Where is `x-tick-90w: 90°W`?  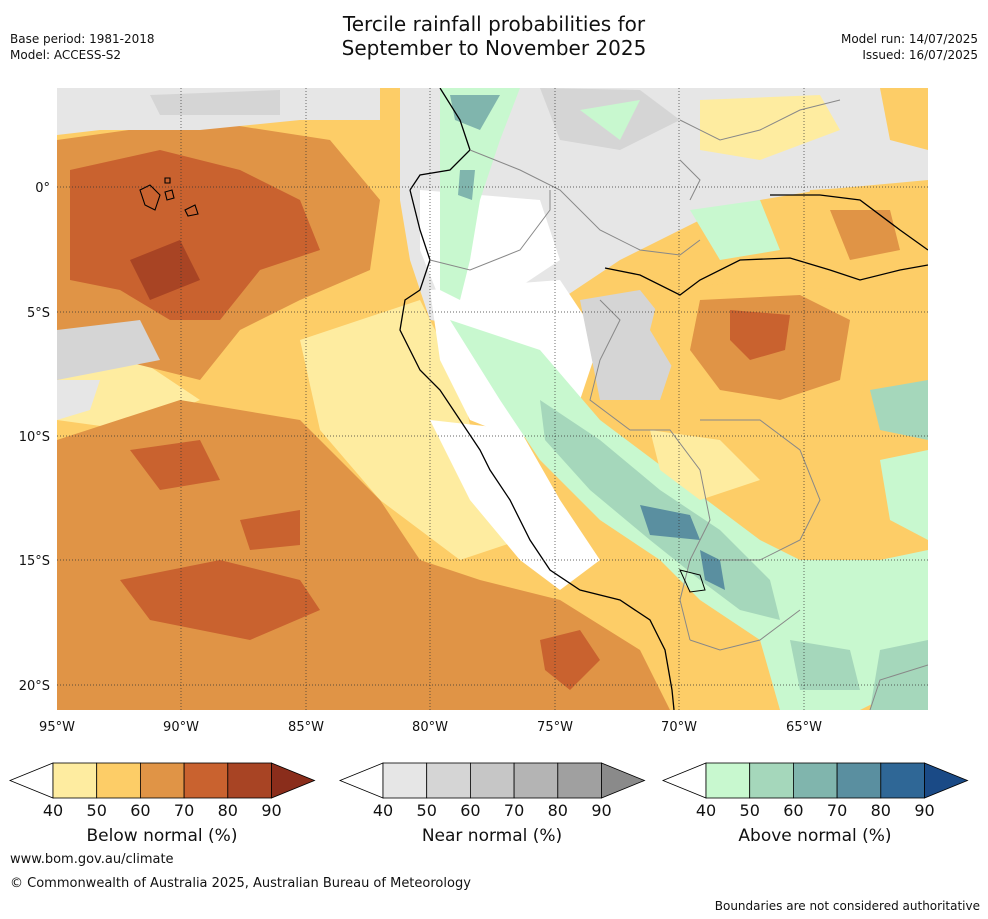 x-tick-90w: 90°W is located at coordinates (181, 727).